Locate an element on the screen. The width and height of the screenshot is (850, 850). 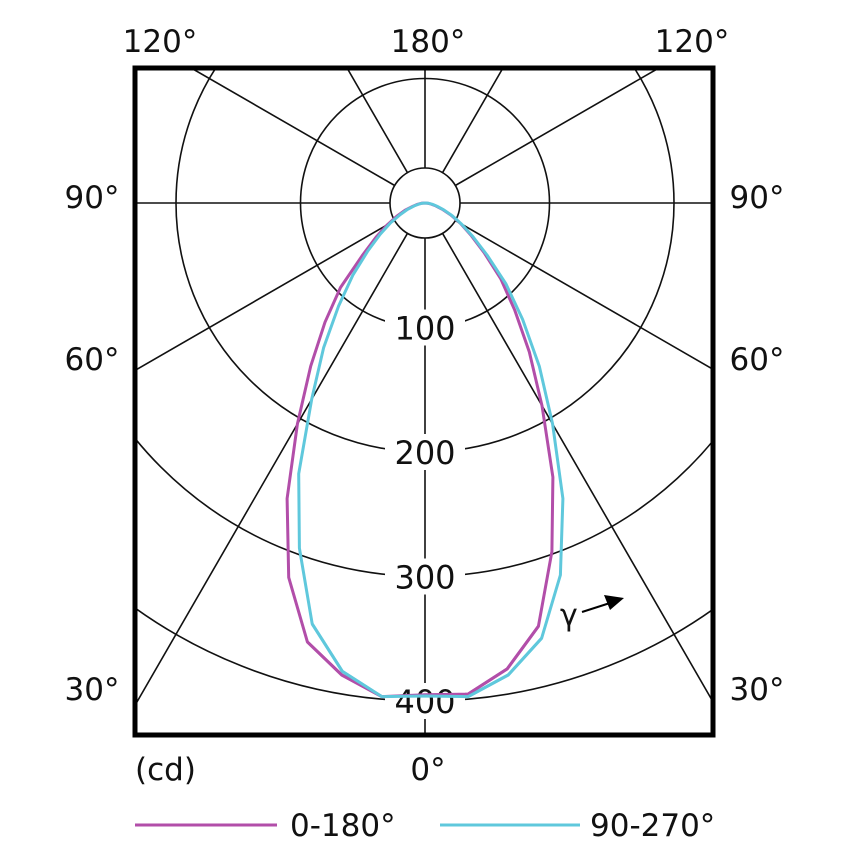
gamma-label: γ is located at coordinates (569, 615).